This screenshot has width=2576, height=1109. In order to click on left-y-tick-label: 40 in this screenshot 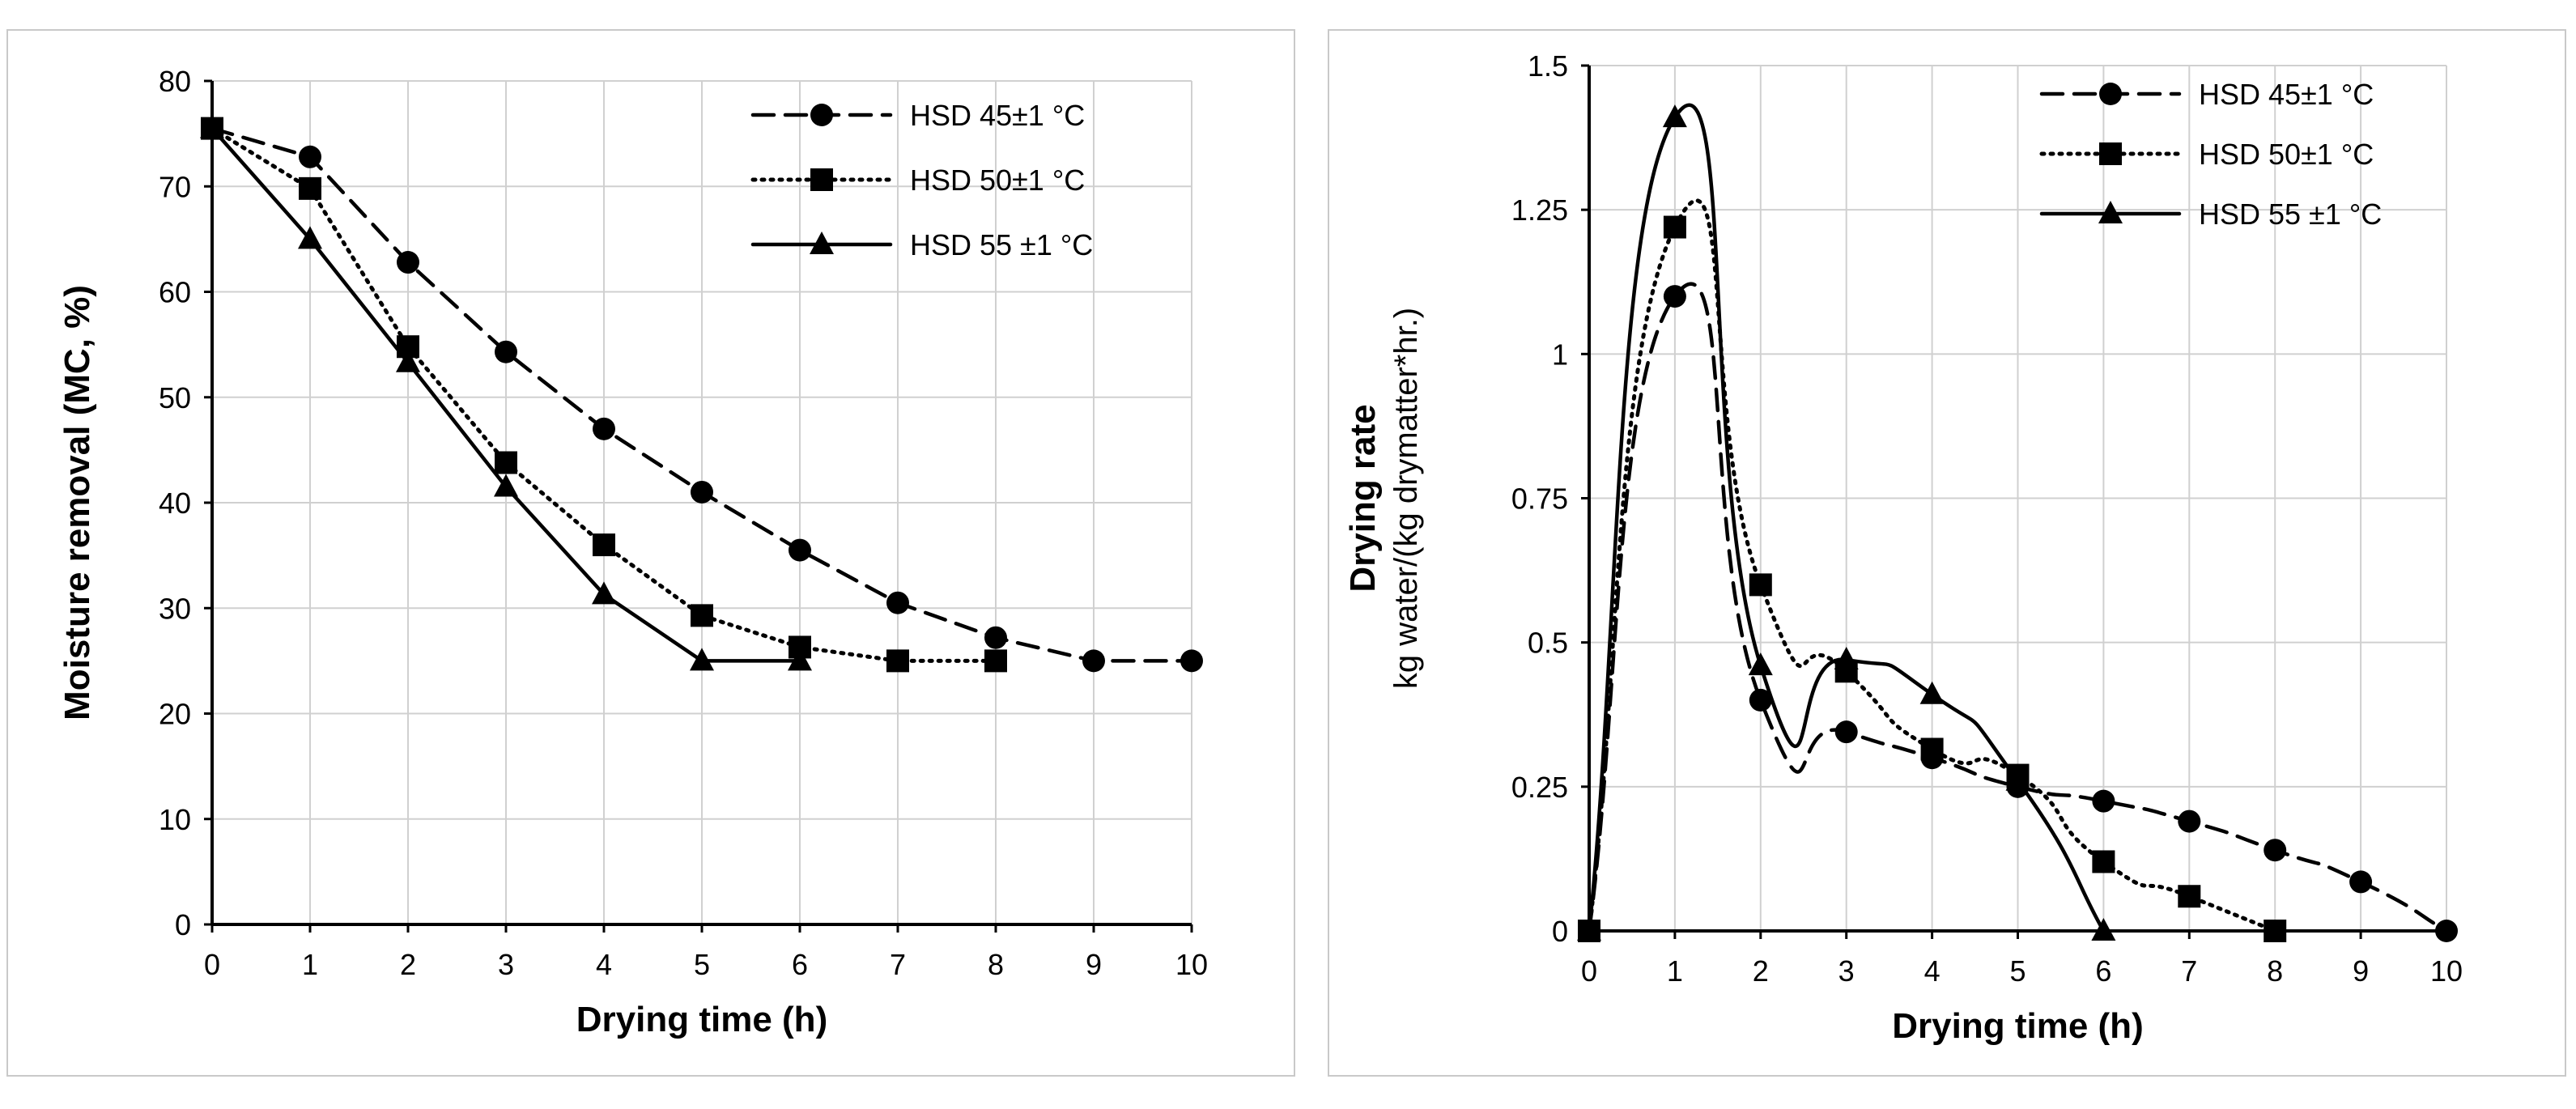, I will do `click(175, 503)`.